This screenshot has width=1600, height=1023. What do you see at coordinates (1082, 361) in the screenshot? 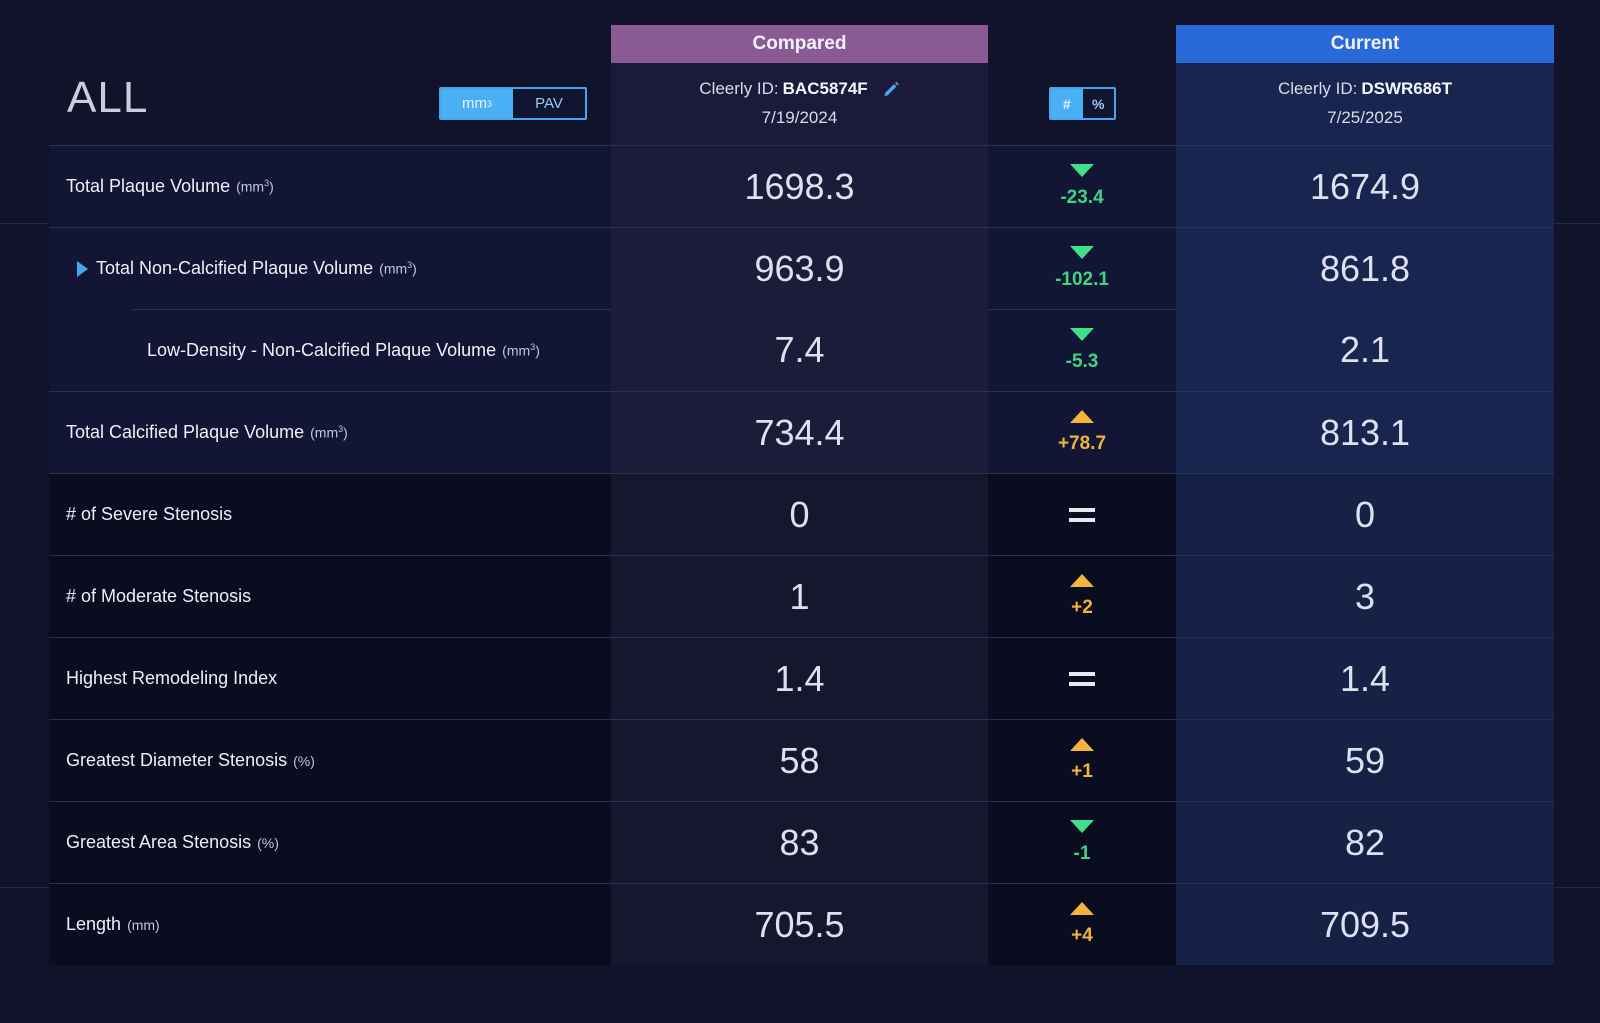
I see `delta-value: -5.3` at bounding box center [1082, 361].